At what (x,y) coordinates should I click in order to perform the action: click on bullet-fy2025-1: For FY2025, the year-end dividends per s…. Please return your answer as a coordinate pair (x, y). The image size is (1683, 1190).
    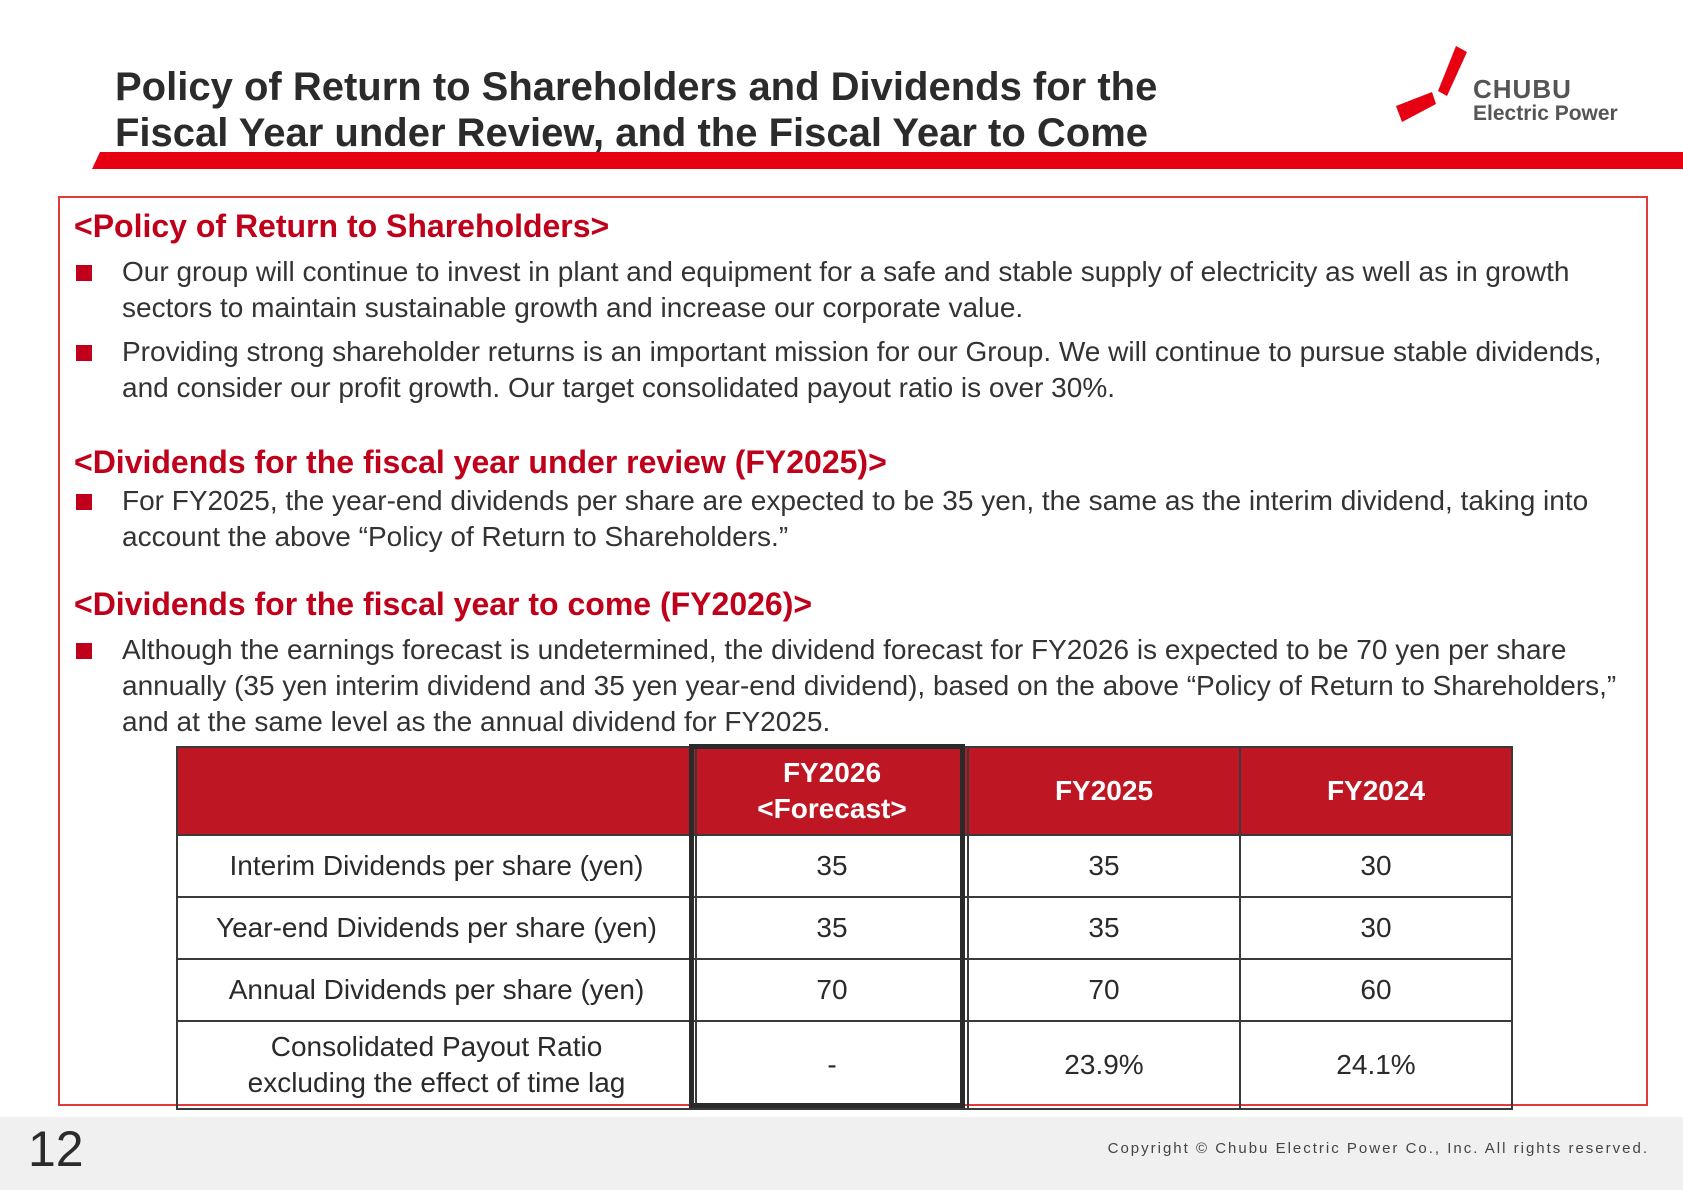
    Looking at the image, I should click on (849, 519).